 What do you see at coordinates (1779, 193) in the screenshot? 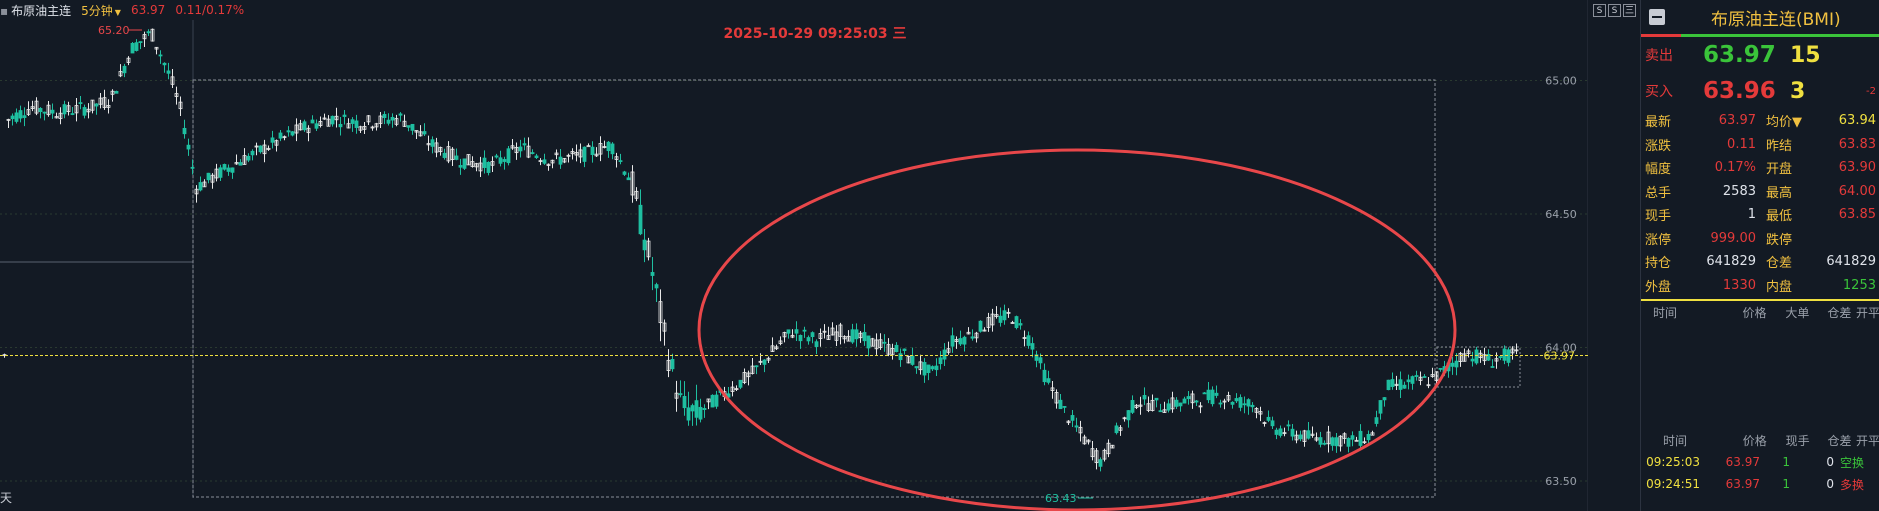
I see `stat-label: 最高` at bounding box center [1779, 193].